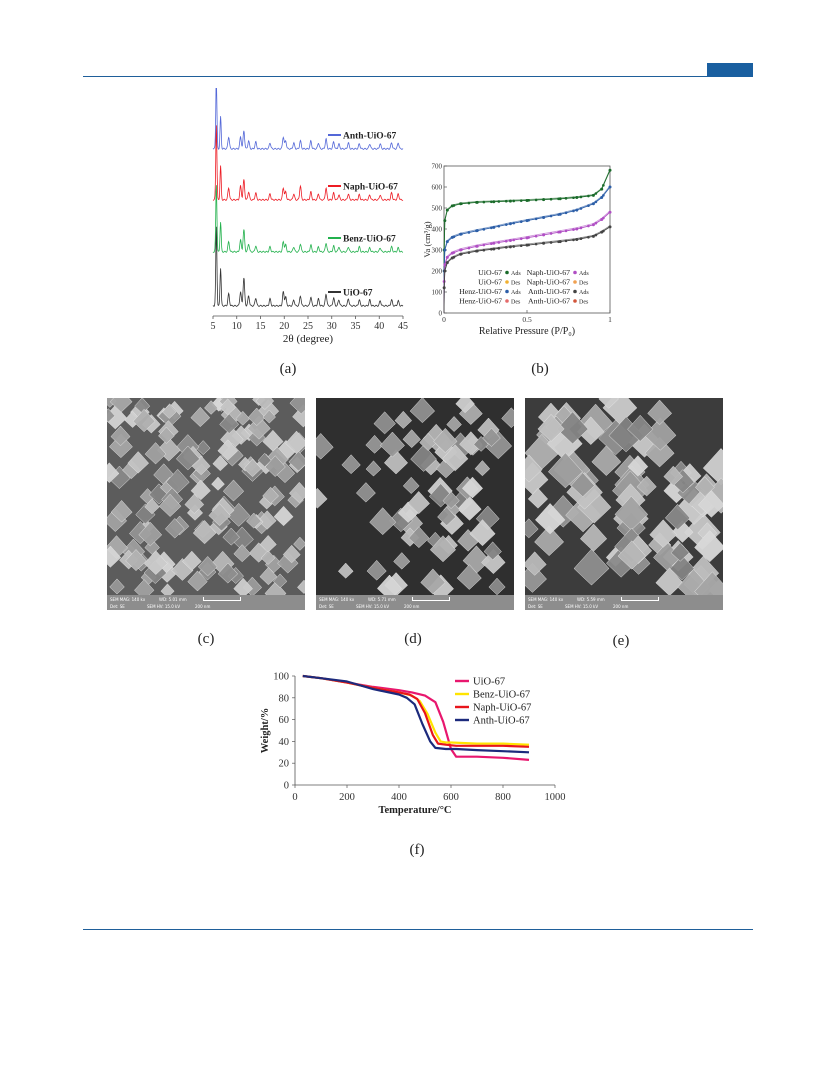 The width and height of the screenshot is (833, 1091). I want to click on caption-e: (e), so click(621, 641).